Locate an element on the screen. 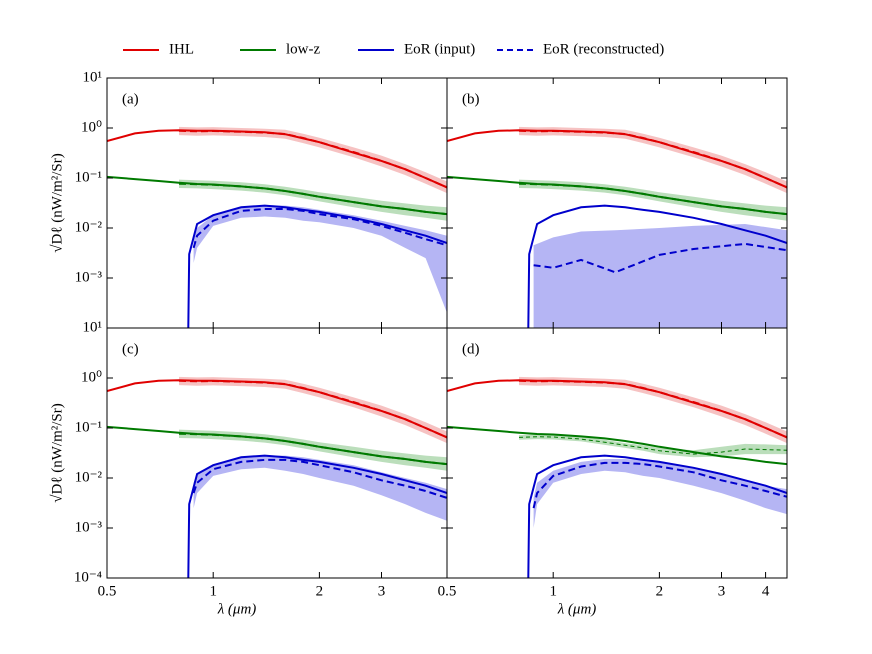 Image resolution: width=872 pixels, height=654 pixels. panel-label: (d) is located at coordinates (471, 349).